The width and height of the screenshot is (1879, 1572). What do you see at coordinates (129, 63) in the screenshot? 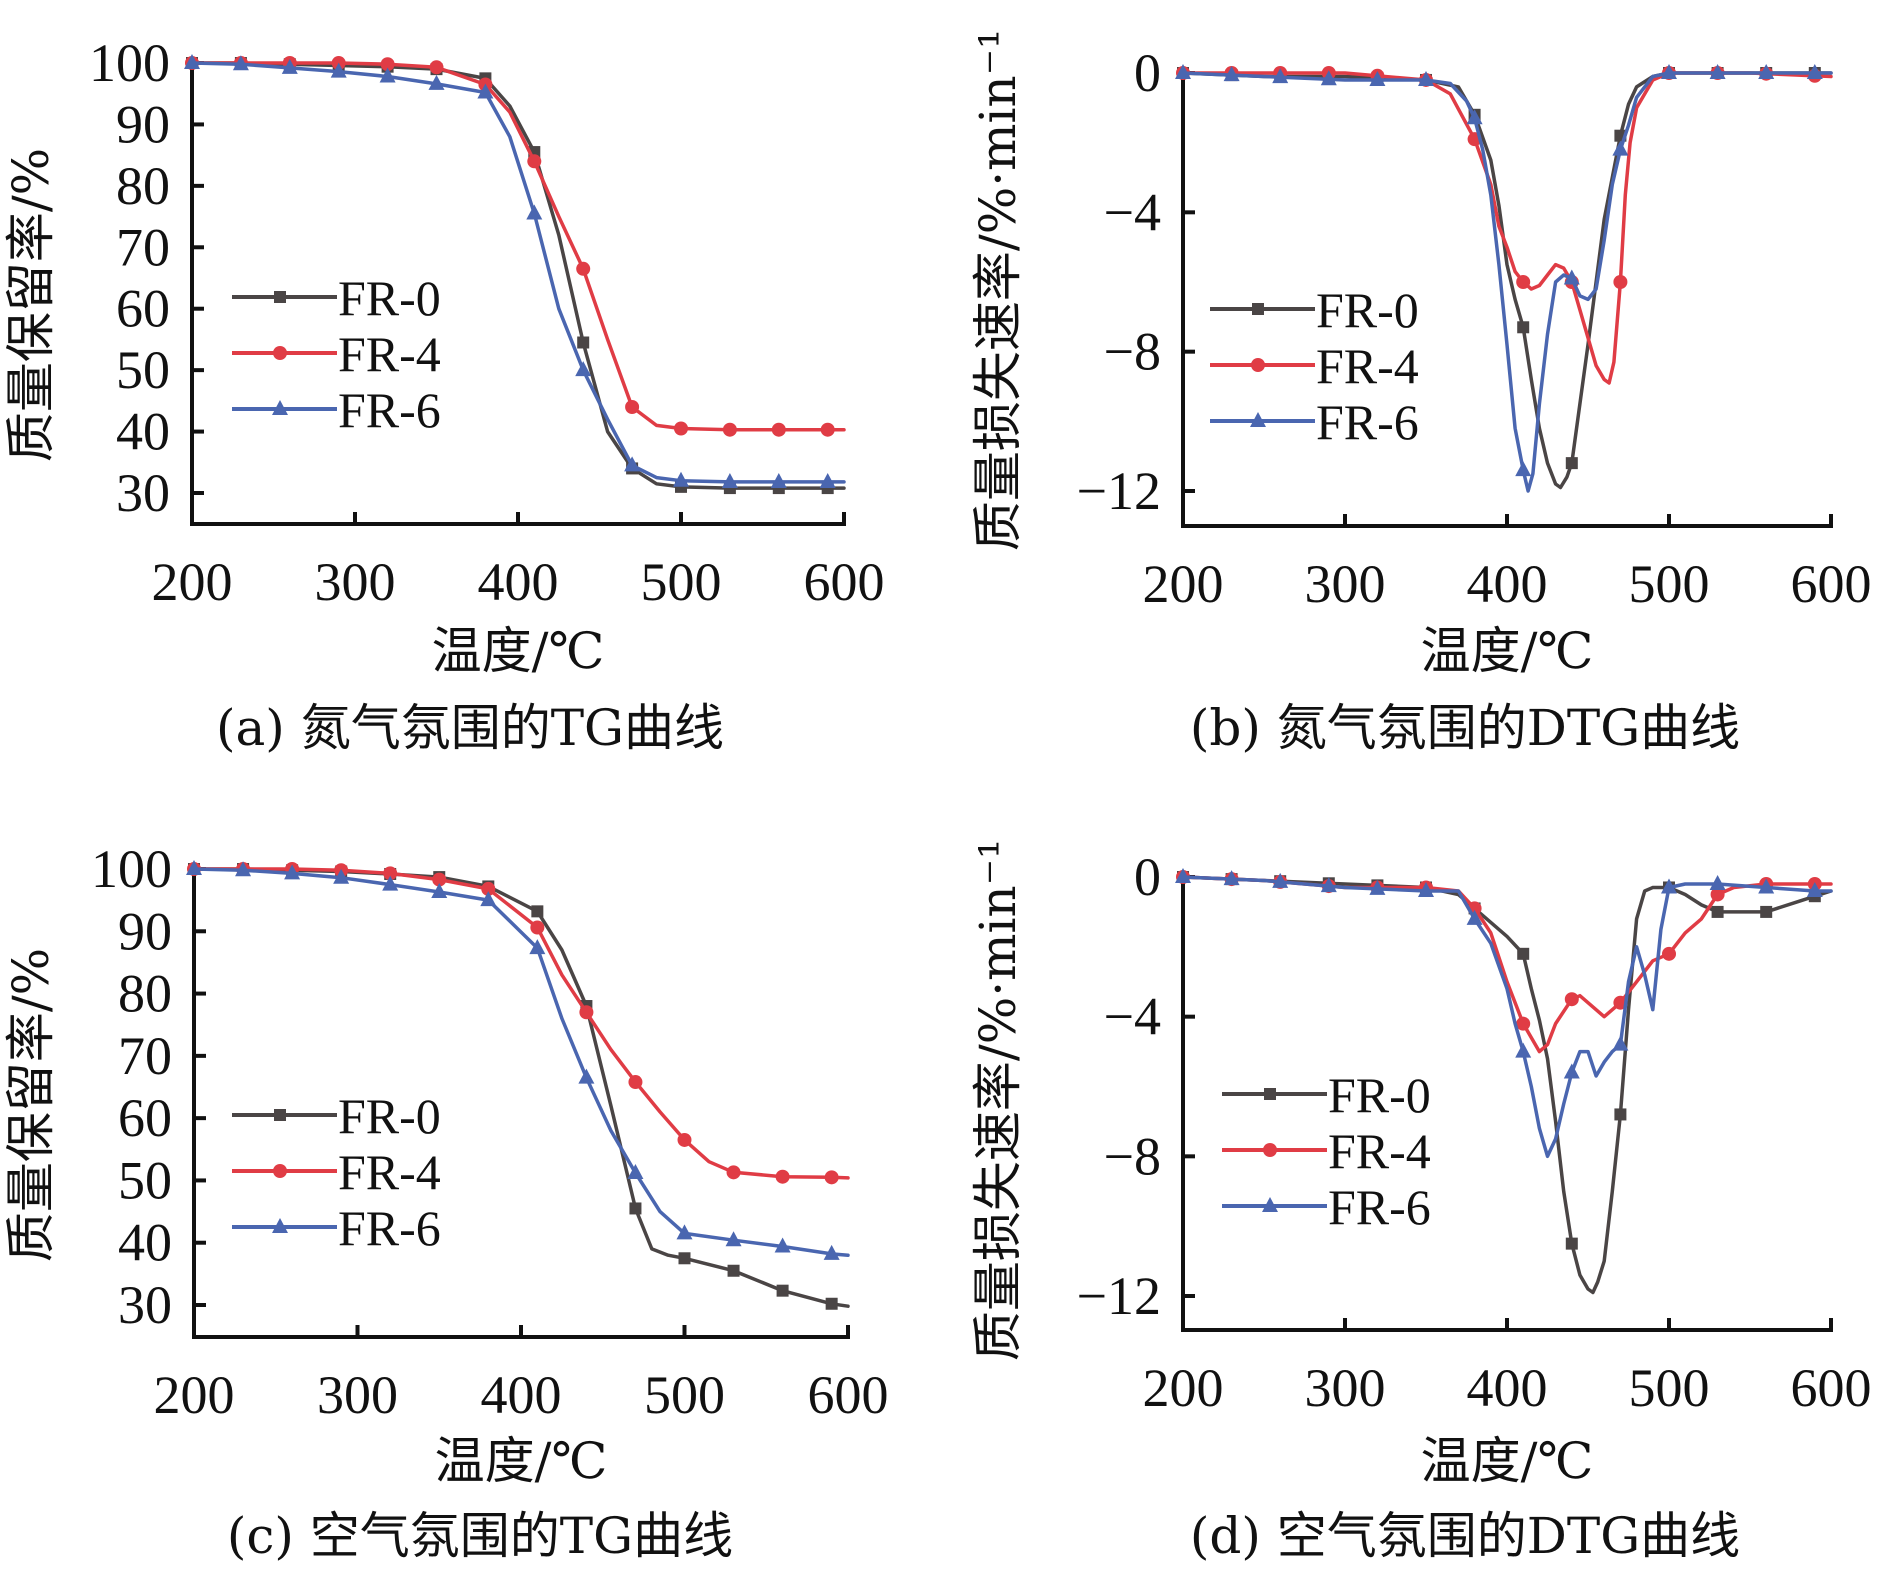
I see `y-tick-label: 100` at bounding box center [129, 63].